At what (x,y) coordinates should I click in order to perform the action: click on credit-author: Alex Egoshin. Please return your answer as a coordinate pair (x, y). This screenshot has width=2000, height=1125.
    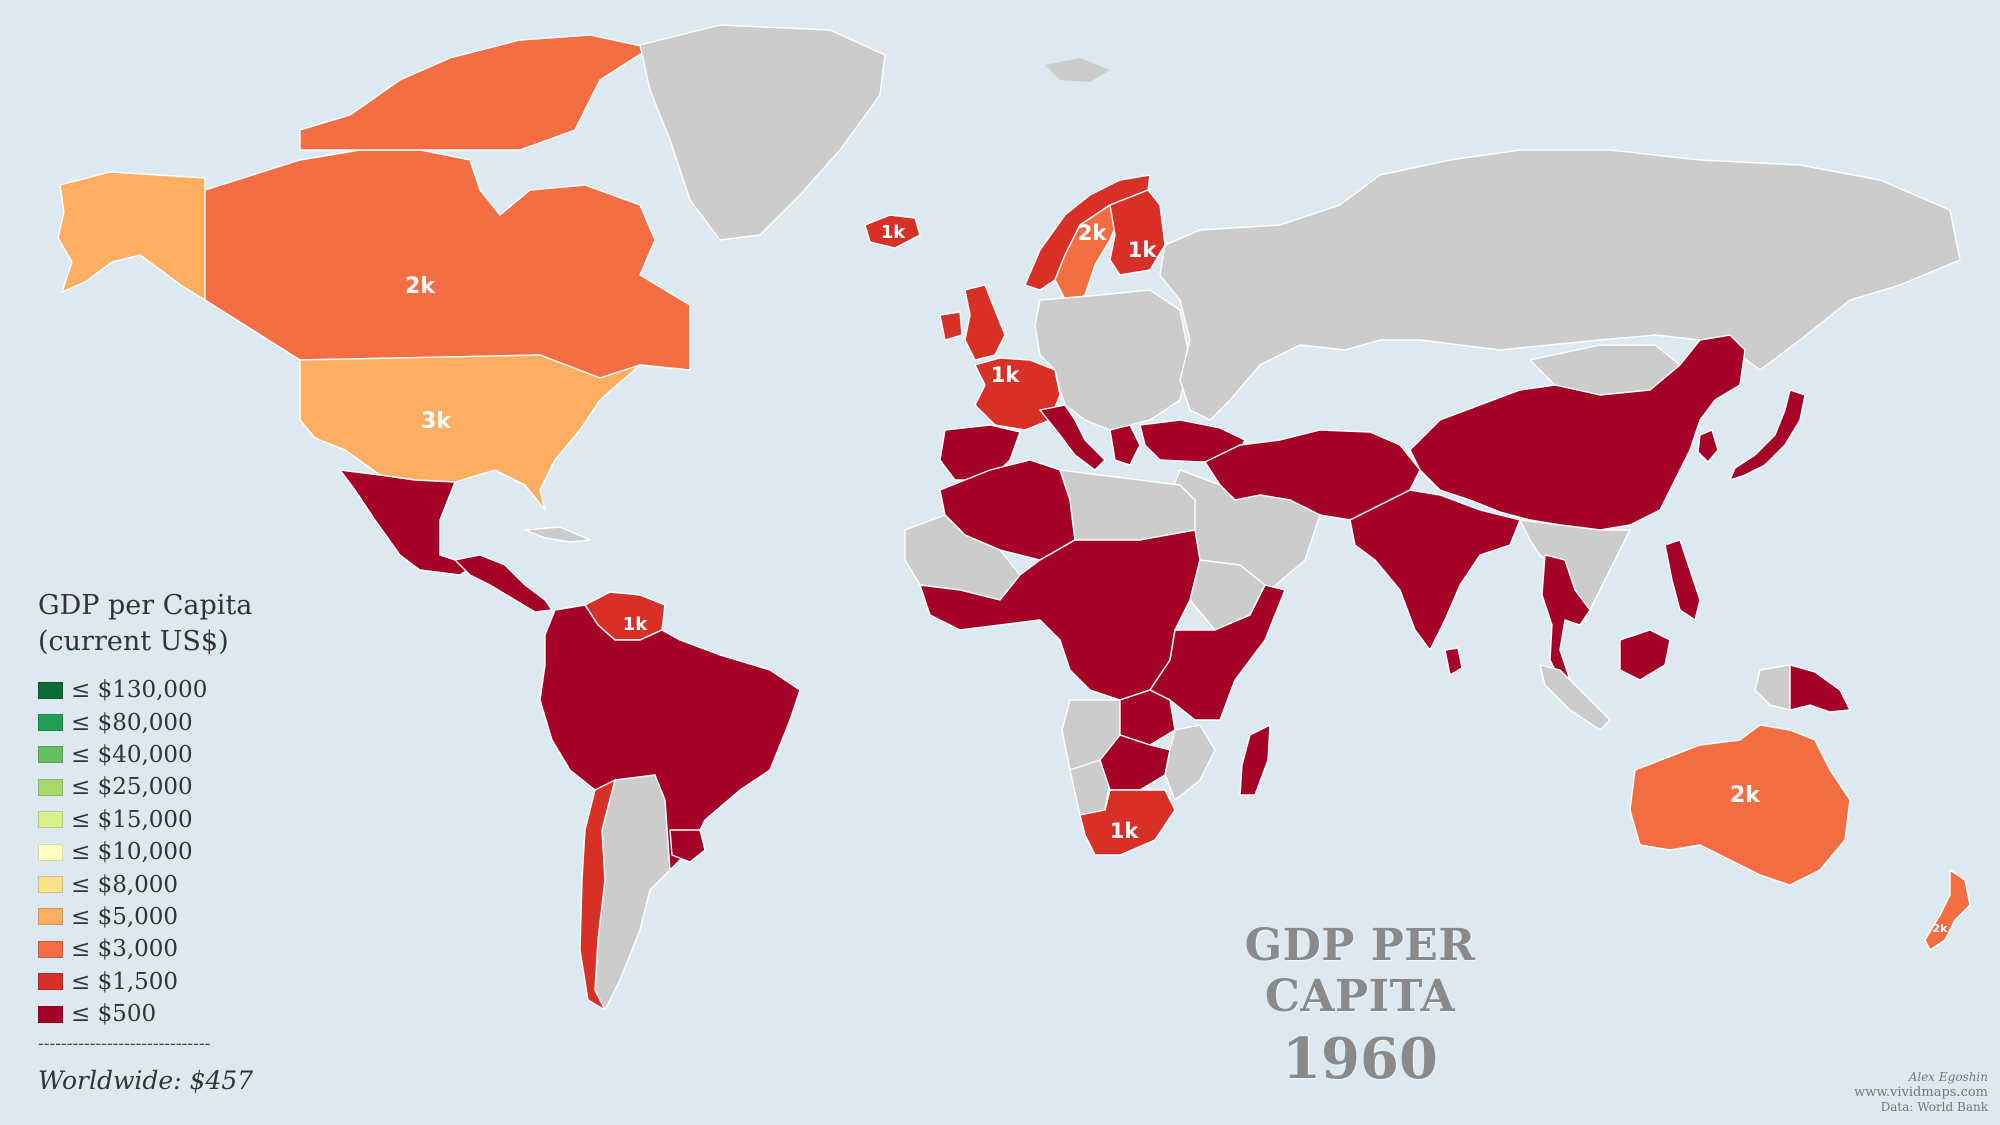
    Looking at the image, I should click on (1948, 1077).